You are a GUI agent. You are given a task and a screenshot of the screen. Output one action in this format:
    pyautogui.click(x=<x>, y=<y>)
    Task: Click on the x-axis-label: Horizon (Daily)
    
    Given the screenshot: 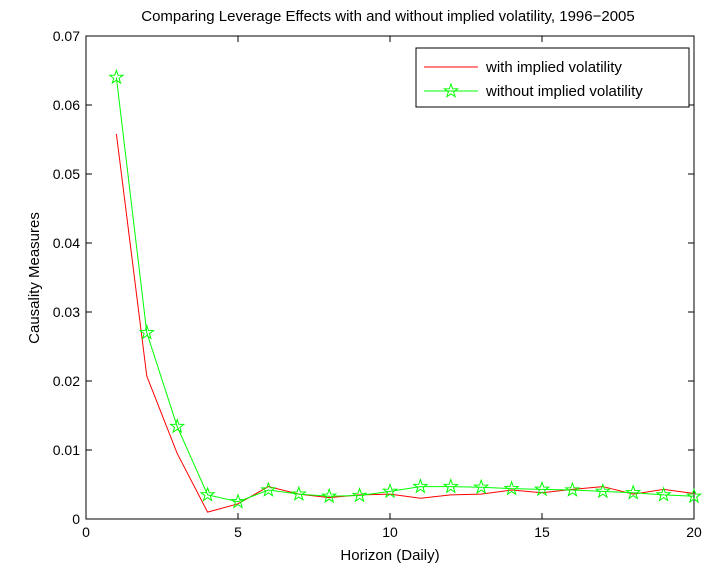 What is the action you would take?
    pyautogui.click(x=389, y=555)
    